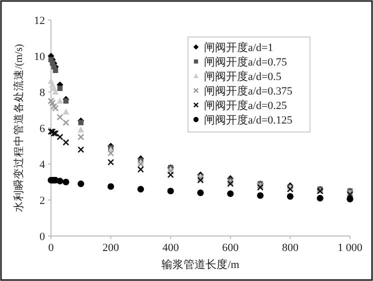  I want to click on y-axis-title: 水利瞬变过程中管道各处流速/(m/s), so click(18, 127).